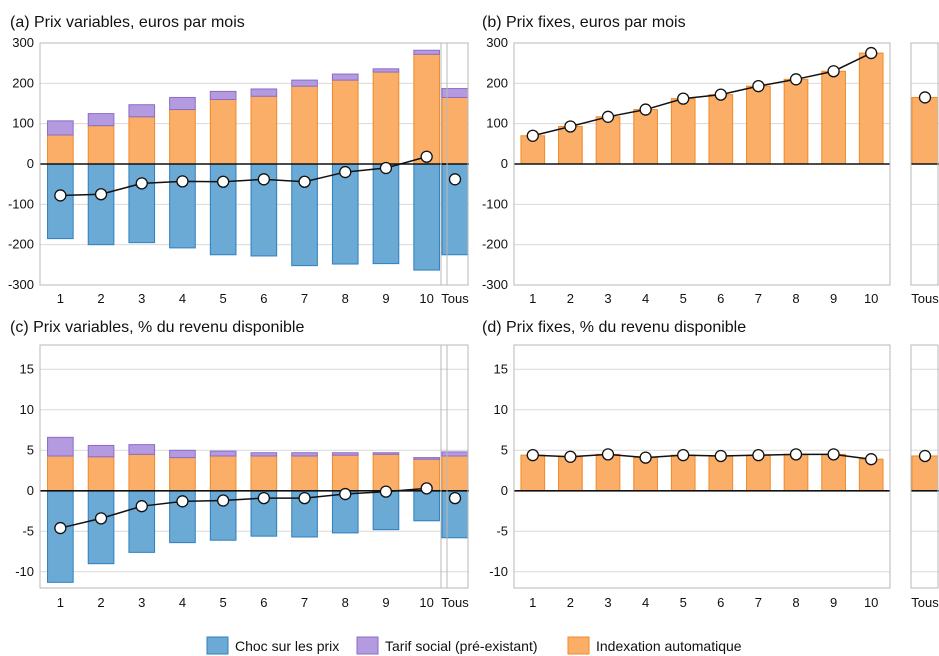 The image size is (939, 656). What do you see at coordinates (385, 602) in the screenshot?
I see `x-tick-label: 9` at bounding box center [385, 602].